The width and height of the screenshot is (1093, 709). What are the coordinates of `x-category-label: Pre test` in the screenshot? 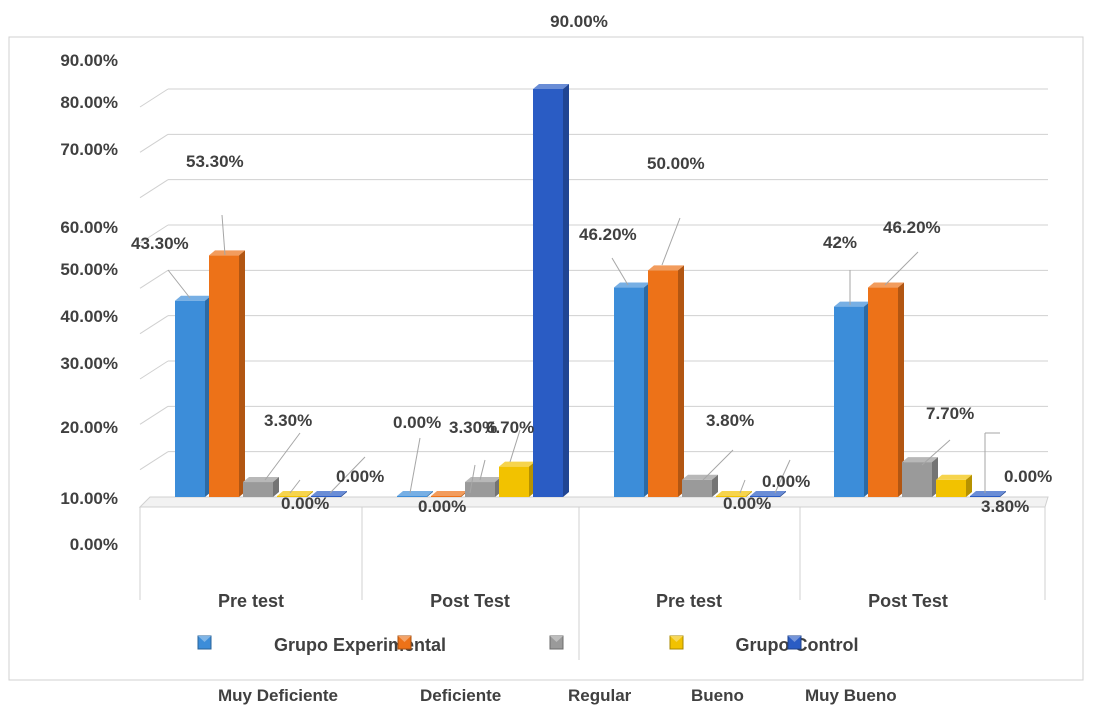 It's located at (689, 601).